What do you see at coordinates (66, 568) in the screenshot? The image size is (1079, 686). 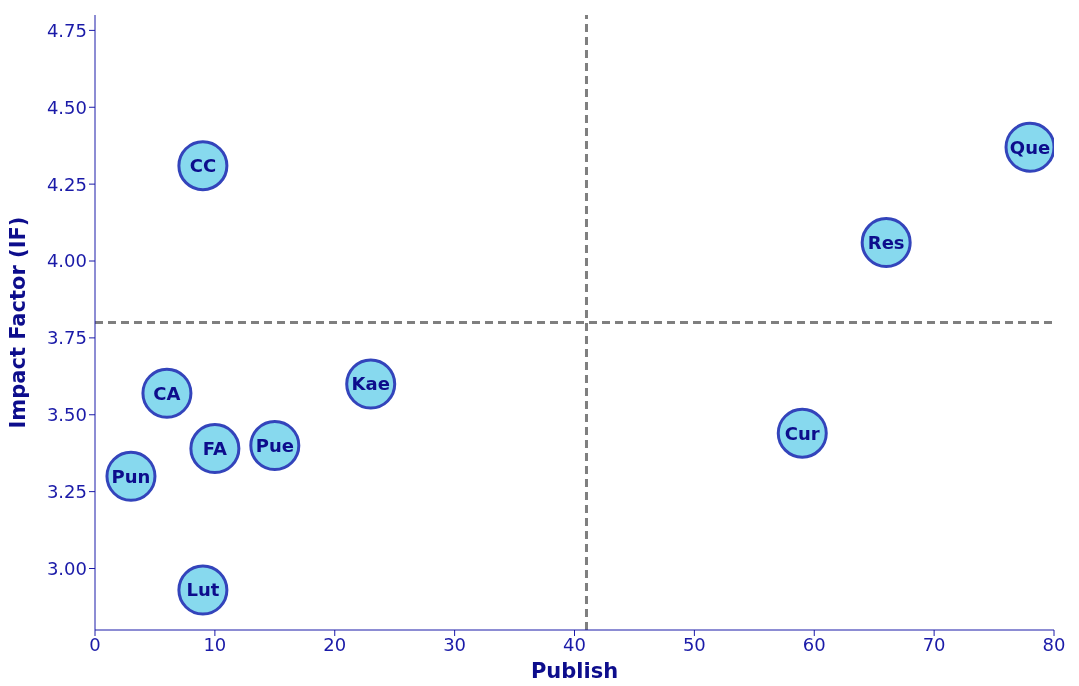 I see `y-tick-label: 3.00` at bounding box center [66, 568].